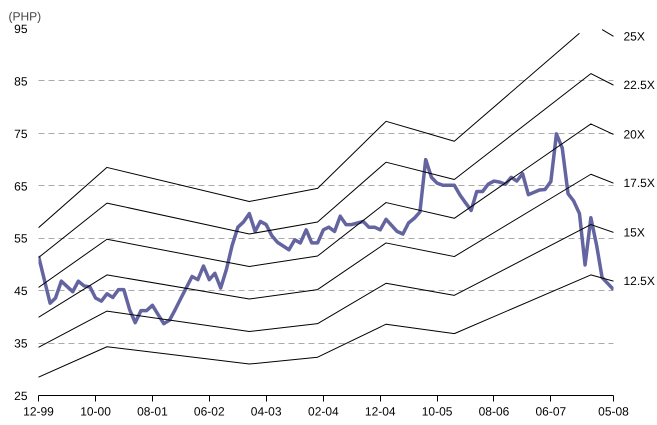 This screenshot has width=657, height=425. I want to click on series-label: 17.5X, so click(639, 183).